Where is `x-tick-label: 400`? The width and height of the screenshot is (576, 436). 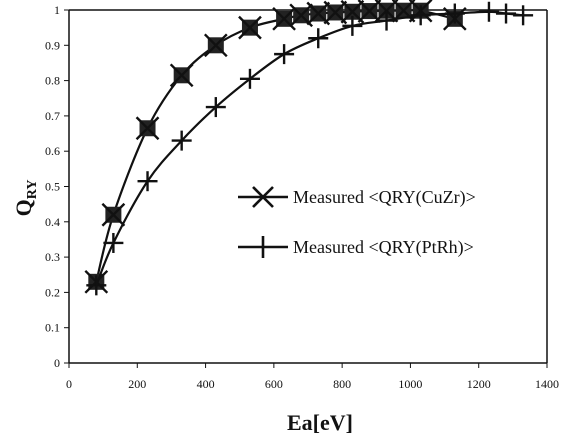 x-tick-label: 400 is located at coordinates (206, 384).